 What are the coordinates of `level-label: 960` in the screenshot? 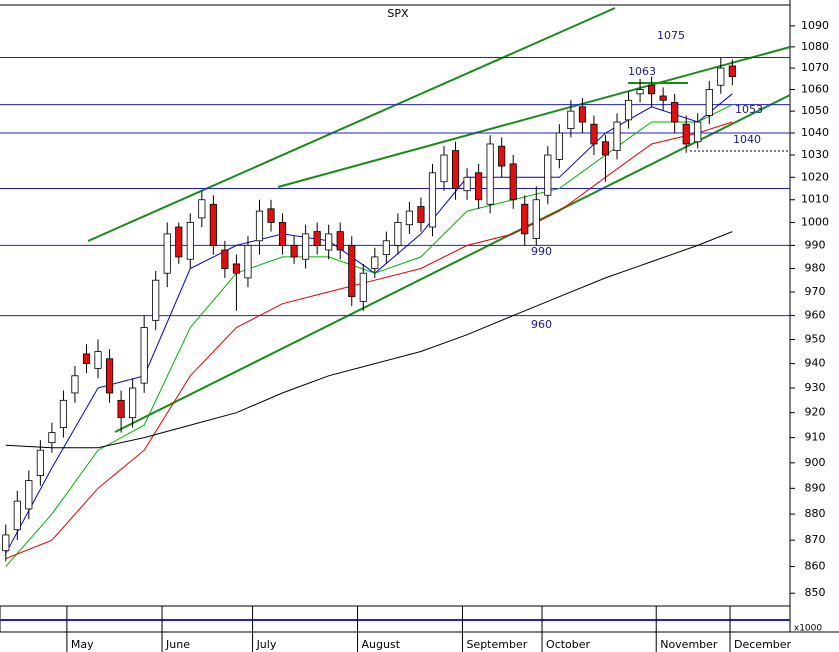 It's located at (541, 324).